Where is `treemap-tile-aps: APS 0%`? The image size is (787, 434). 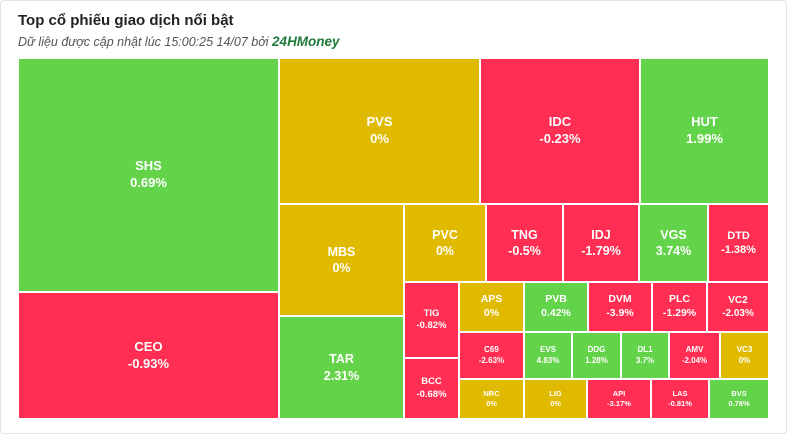 treemap-tile-aps: APS 0% is located at coordinates (491, 307).